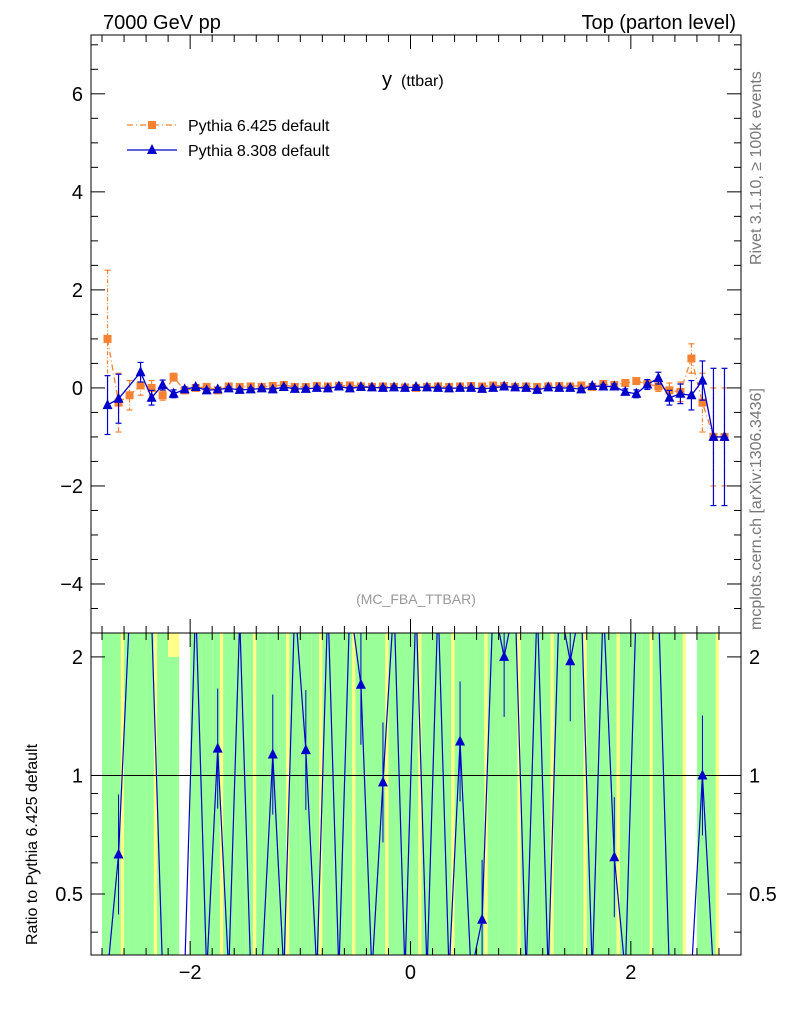 This screenshot has height=1024, width=786. What do you see at coordinates (77, 389) in the screenshot?
I see `main-y-tick-label: 0` at bounding box center [77, 389].